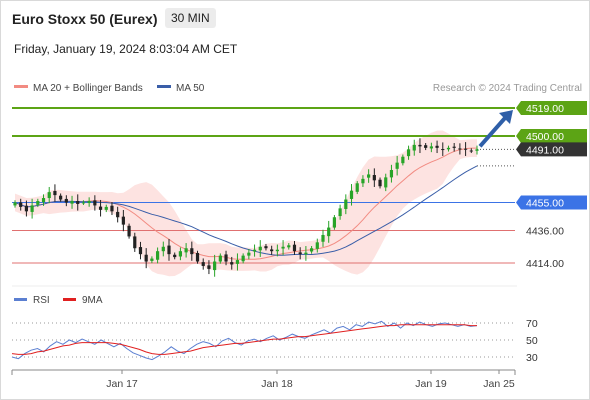  I want to click on level-label-0: 4519.00, so click(545, 109).